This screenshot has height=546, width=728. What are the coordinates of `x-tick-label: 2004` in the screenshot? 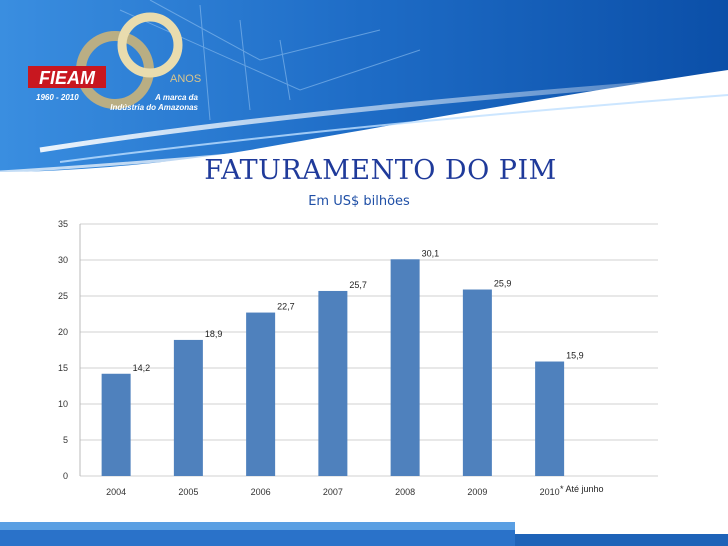 It's located at (116, 492).